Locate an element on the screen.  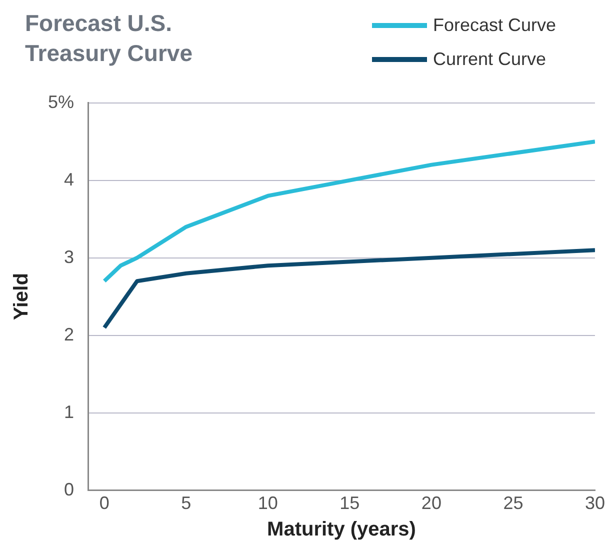
y-tick-label: 4 is located at coordinates (69, 179).